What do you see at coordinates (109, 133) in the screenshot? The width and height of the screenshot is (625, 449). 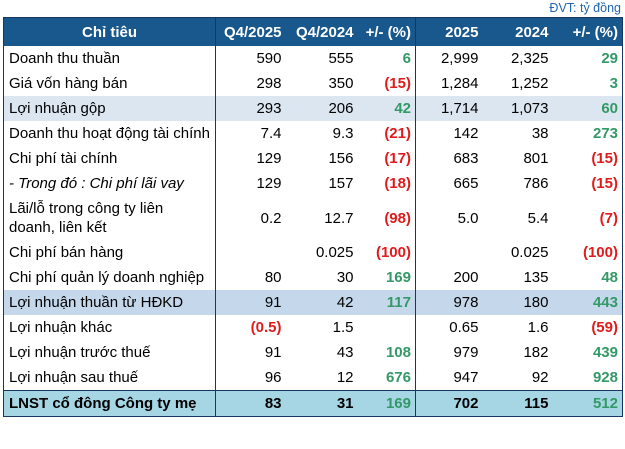 I see `row-label: Doanh thu hoạt động tài chính` at bounding box center [109, 133].